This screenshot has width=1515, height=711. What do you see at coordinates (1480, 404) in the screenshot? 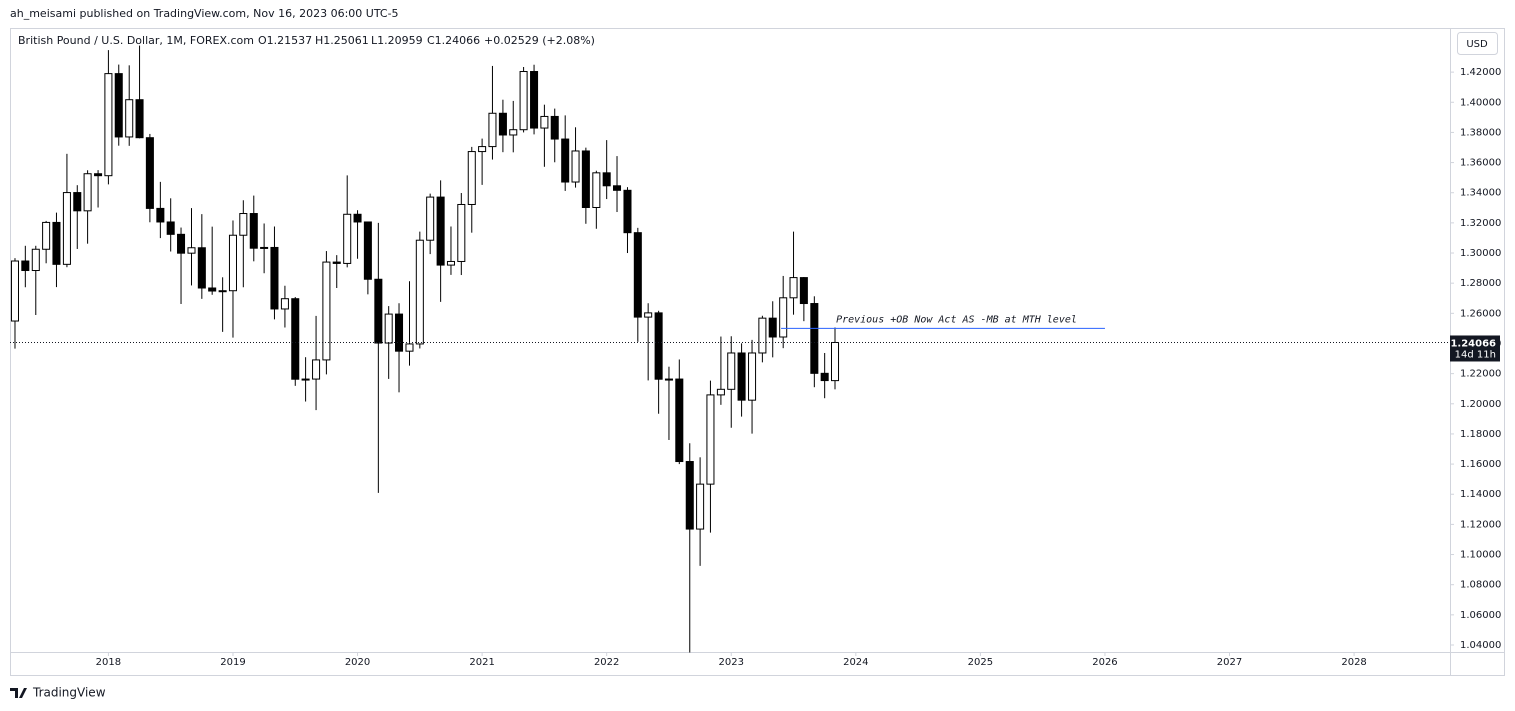
I see `y-tick-label: 1.20000` at bounding box center [1480, 404].